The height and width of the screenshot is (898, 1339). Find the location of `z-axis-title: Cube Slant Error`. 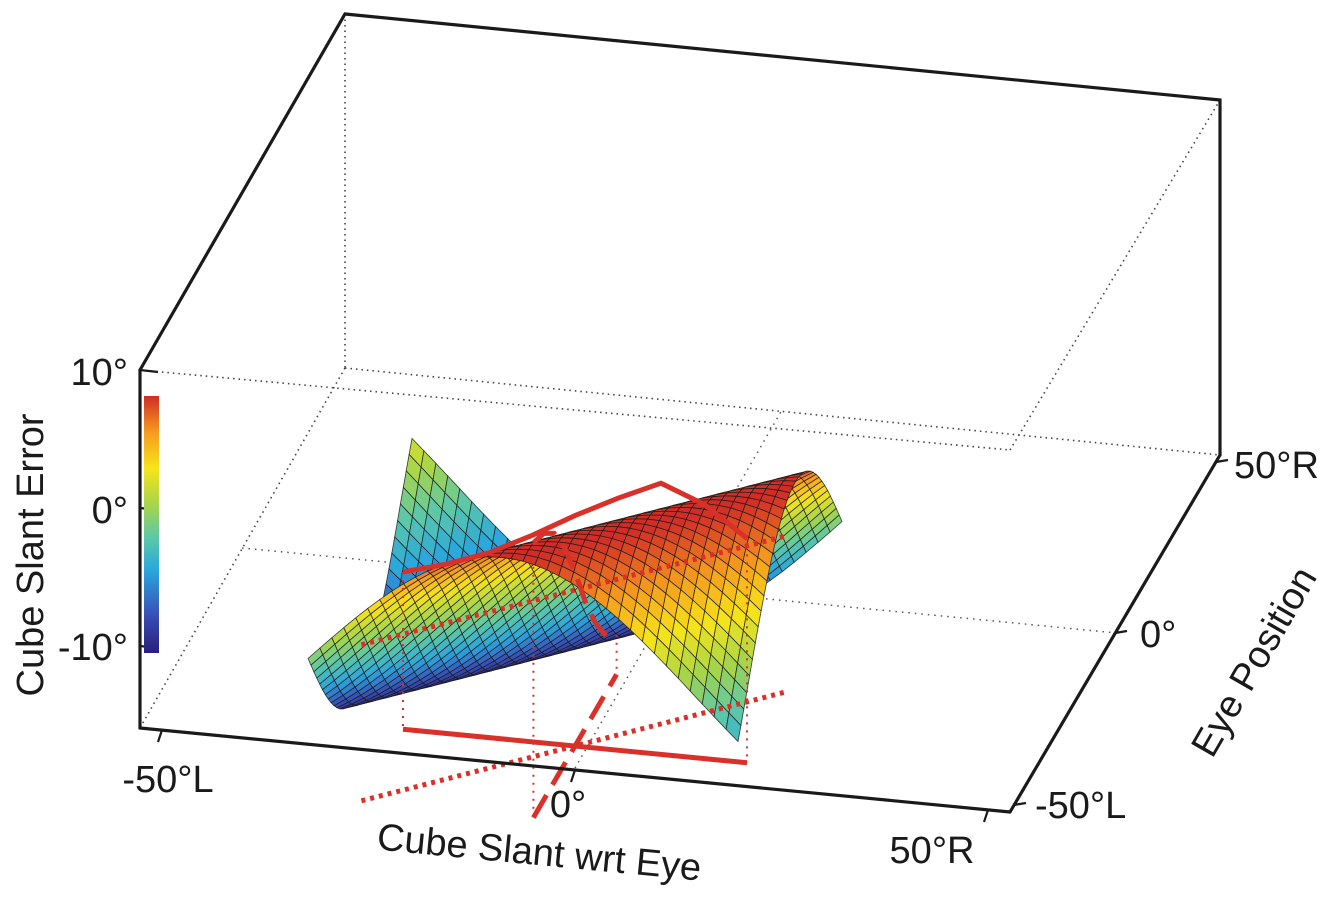

z-axis-title: Cube Slant Error is located at coordinates (31, 554).